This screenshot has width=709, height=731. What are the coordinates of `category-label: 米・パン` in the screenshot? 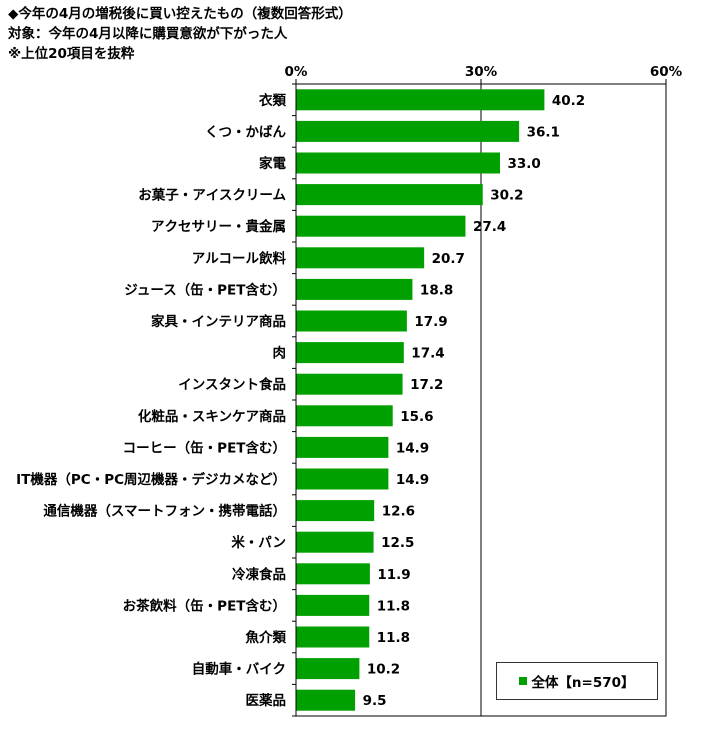 It's located at (258, 542).